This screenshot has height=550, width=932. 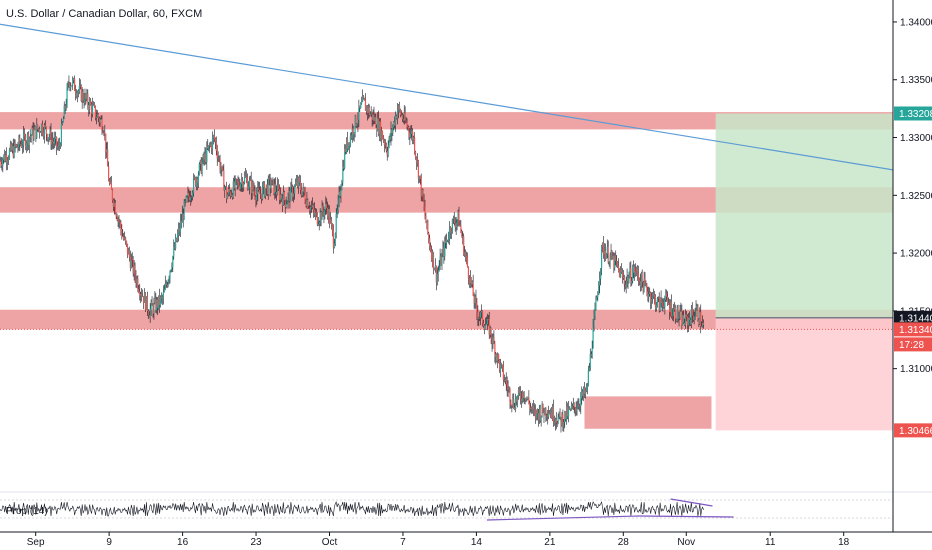 I want to click on oscillator-line, so click(x=352, y=509).